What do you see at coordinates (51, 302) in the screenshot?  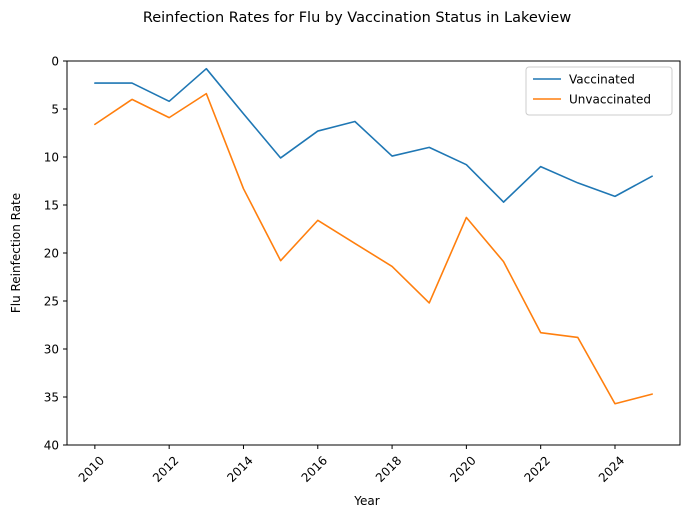 I see `y-tick-label: 25` at bounding box center [51, 302].